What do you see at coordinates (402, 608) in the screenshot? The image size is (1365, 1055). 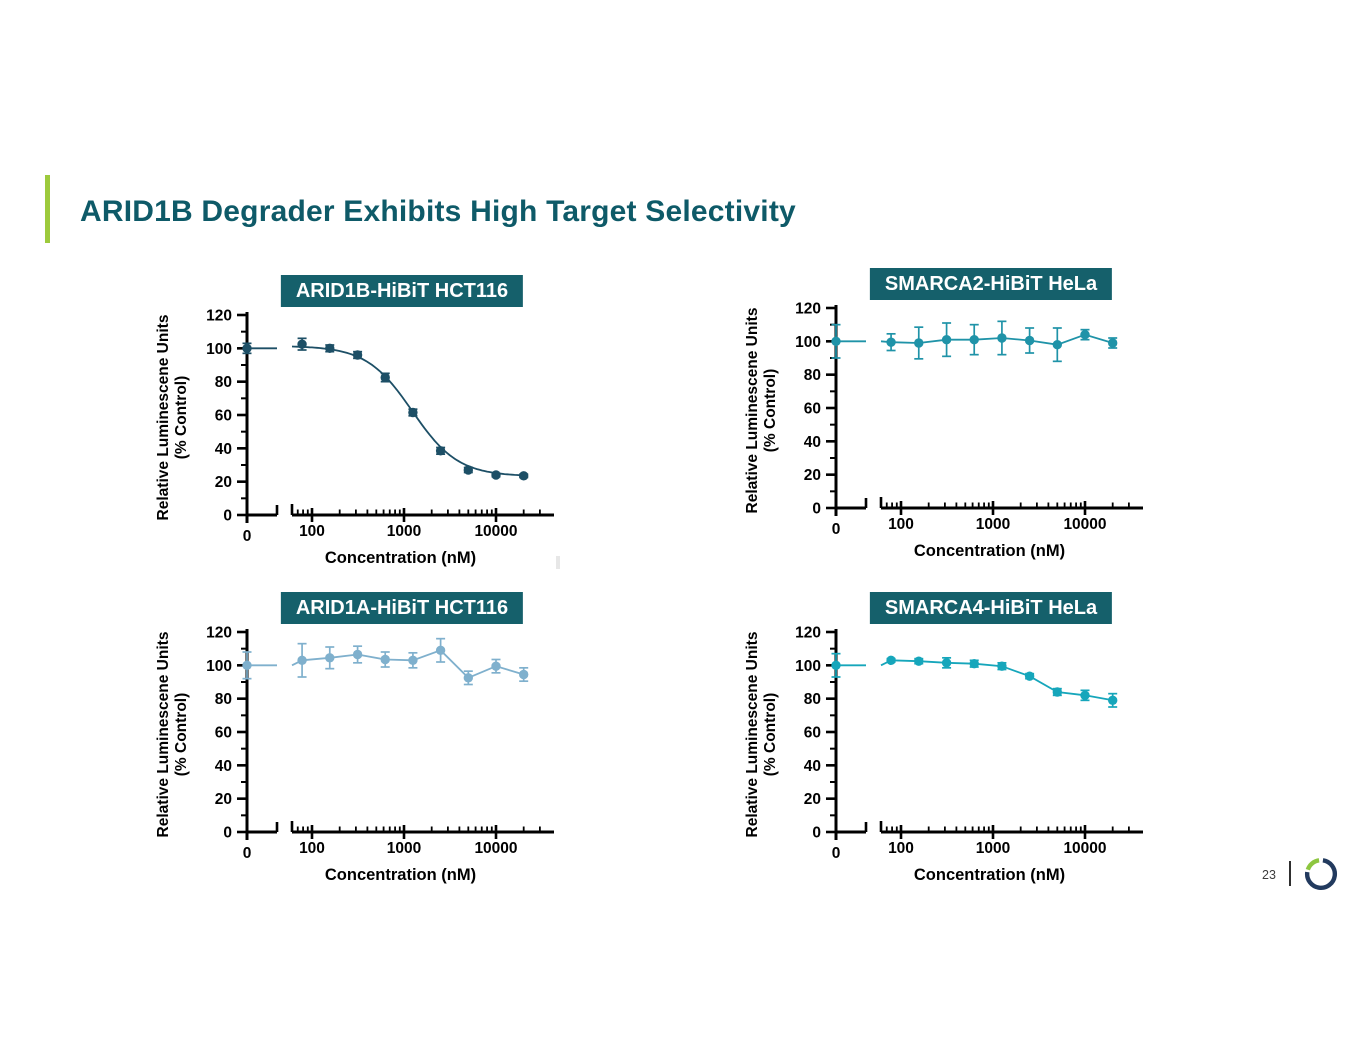 I see `chart-title-badge: ARID1A-HiBiT HCT116` at bounding box center [402, 608].